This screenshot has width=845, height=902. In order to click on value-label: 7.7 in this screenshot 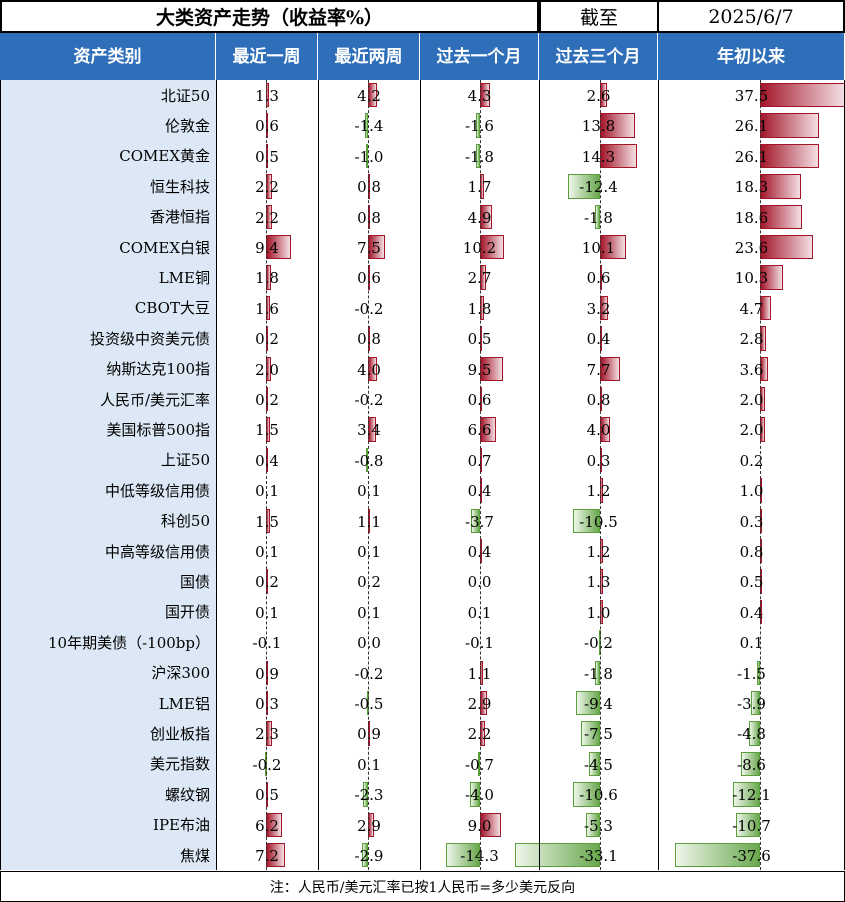, I will do `click(598, 369)`.